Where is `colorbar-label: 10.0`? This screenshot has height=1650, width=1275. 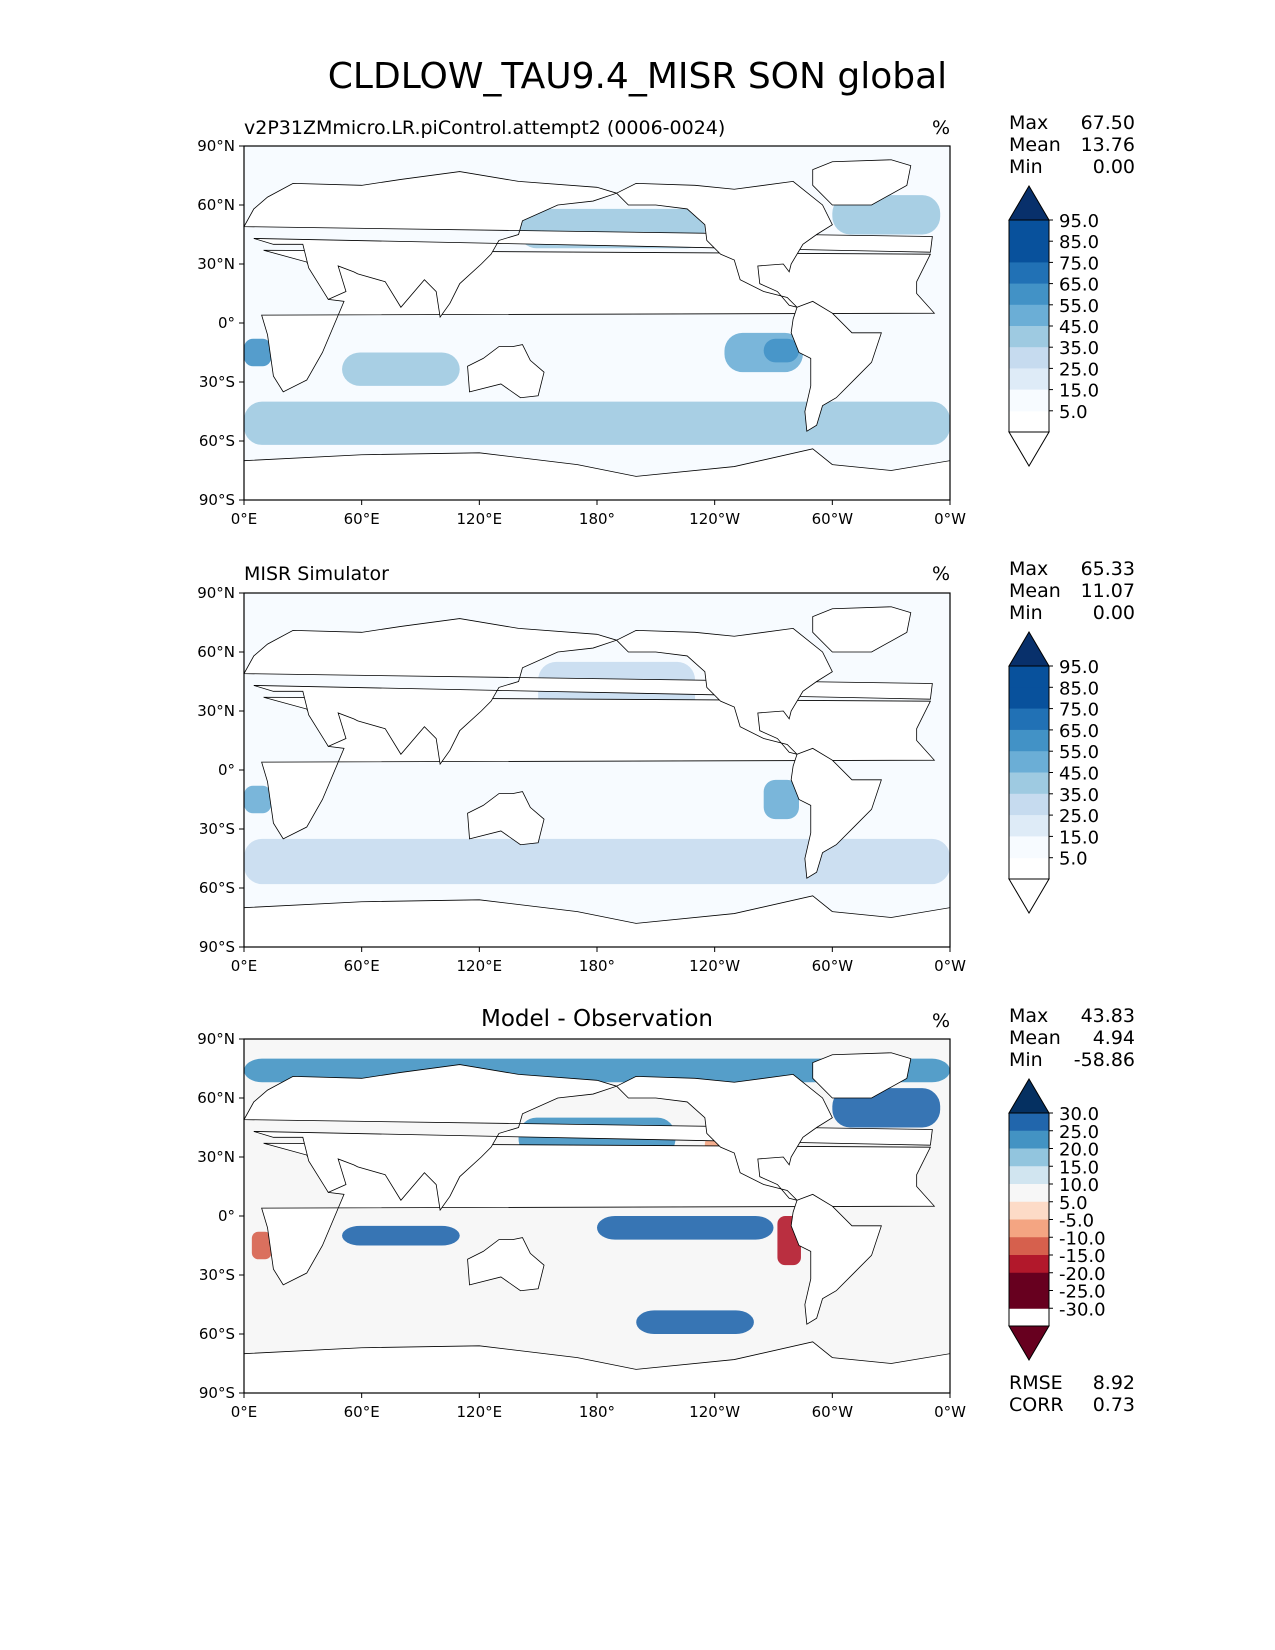
colorbar-label: 10.0 is located at coordinates (1079, 1185).